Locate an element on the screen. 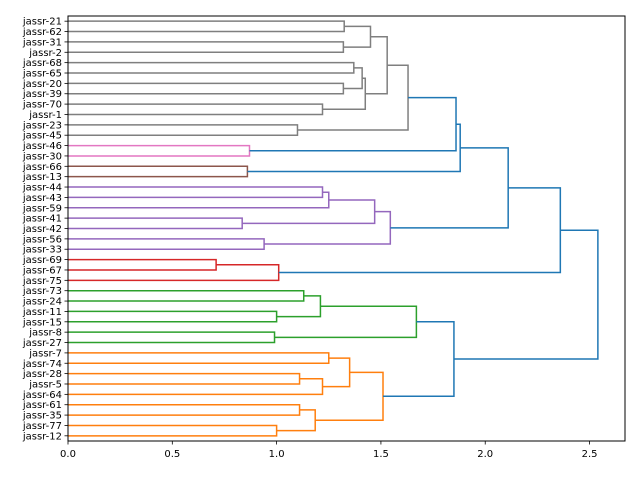 Image resolution: width=640 pixels, height=480 pixels. leaf-label: jassr-21 is located at coordinates (42, 22).